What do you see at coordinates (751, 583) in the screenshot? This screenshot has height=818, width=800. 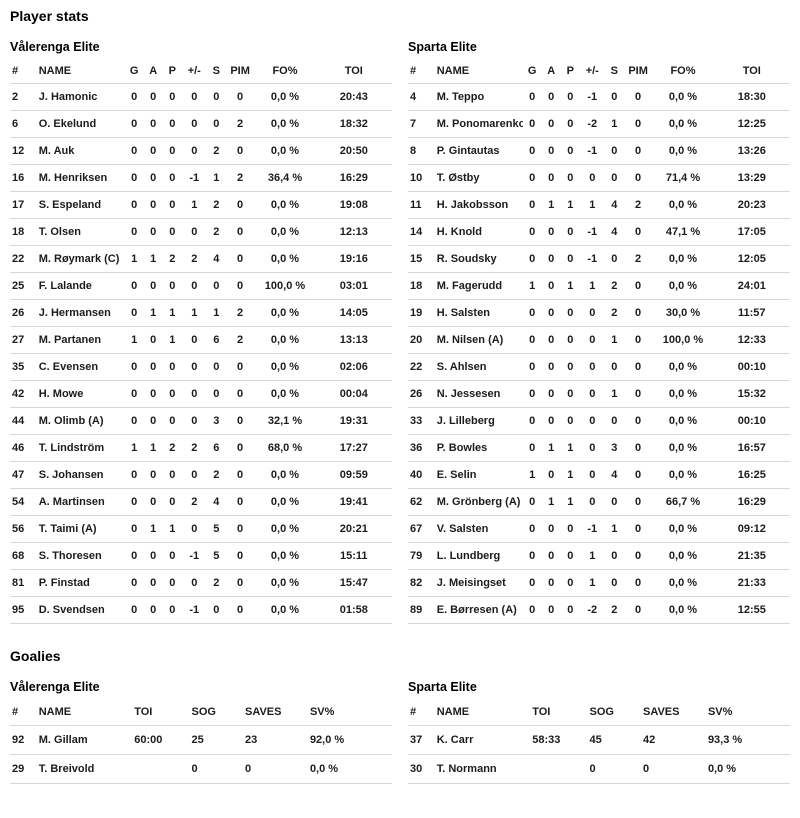 I see `toi-cell: 21:33` at bounding box center [751, 583].